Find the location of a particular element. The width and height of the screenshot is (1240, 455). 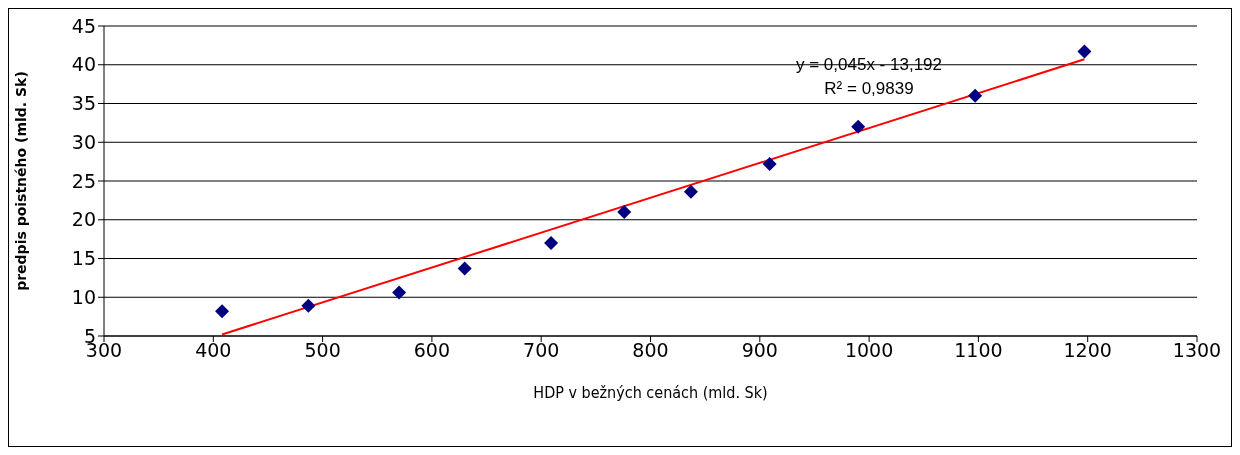

x-tick-label: 1000 is located at coordinates (869, 350).